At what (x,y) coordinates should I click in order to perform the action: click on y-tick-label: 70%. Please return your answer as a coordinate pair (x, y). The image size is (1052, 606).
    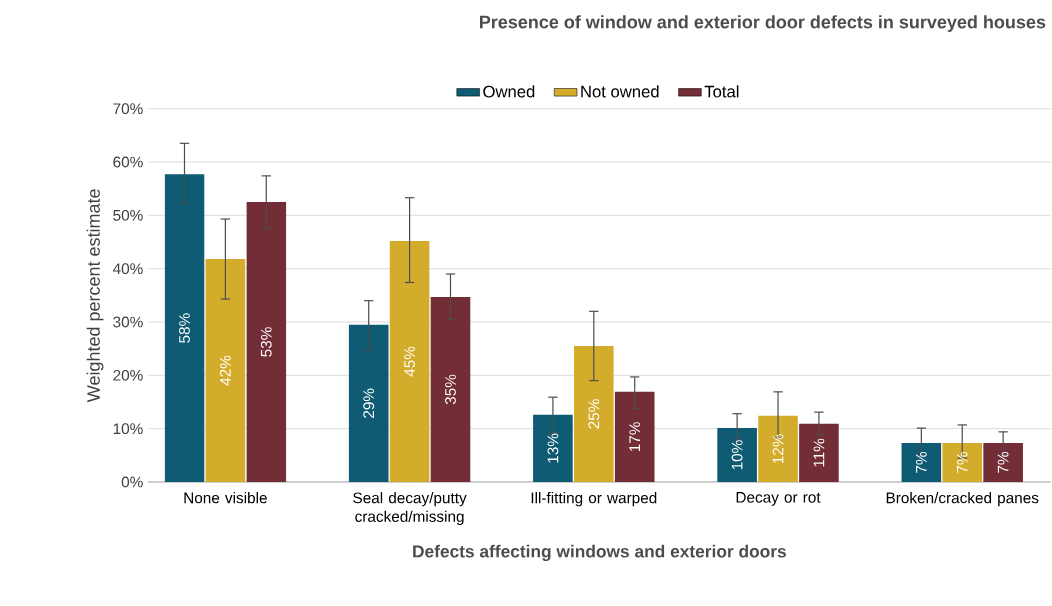
    Looking at the image, I should click on (128, 109).